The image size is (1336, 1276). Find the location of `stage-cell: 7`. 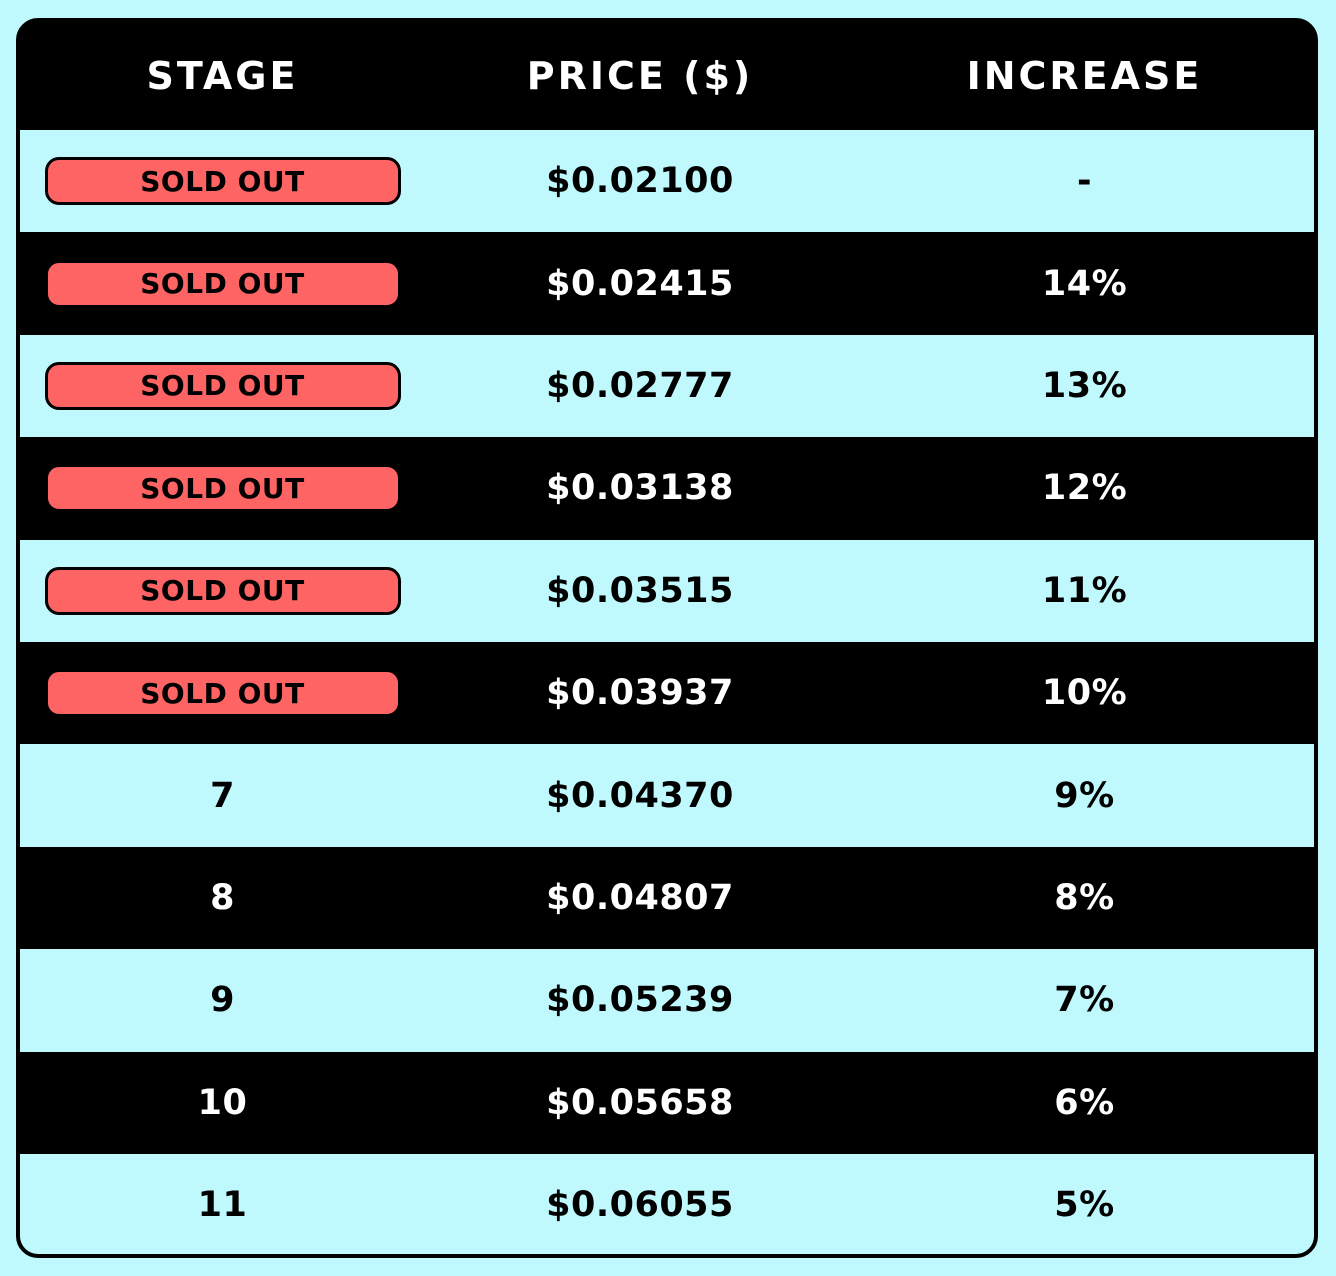

stage-cell: 7 is located at coordinates (222, 795).